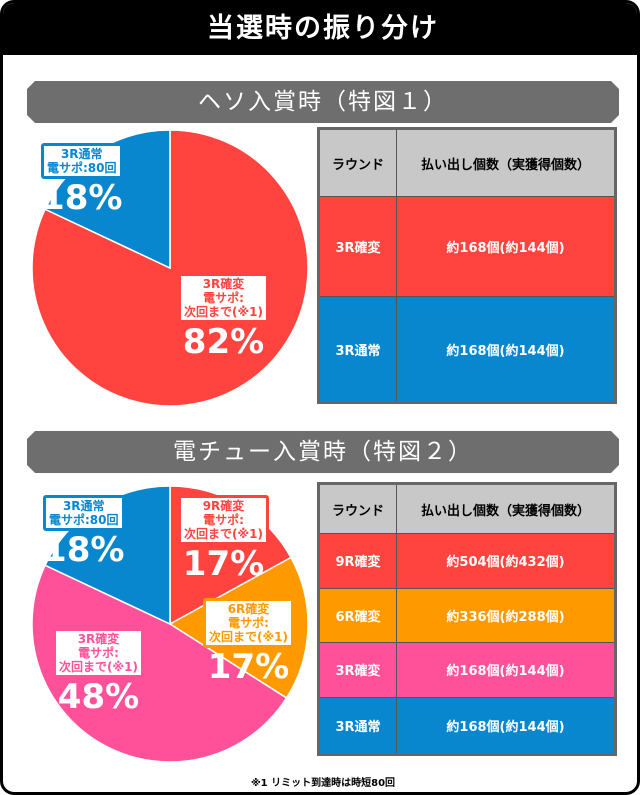  I want to click on slice-label: 6R確変 電サポ: 次回まで(※1) 17%, so click(248, 642).